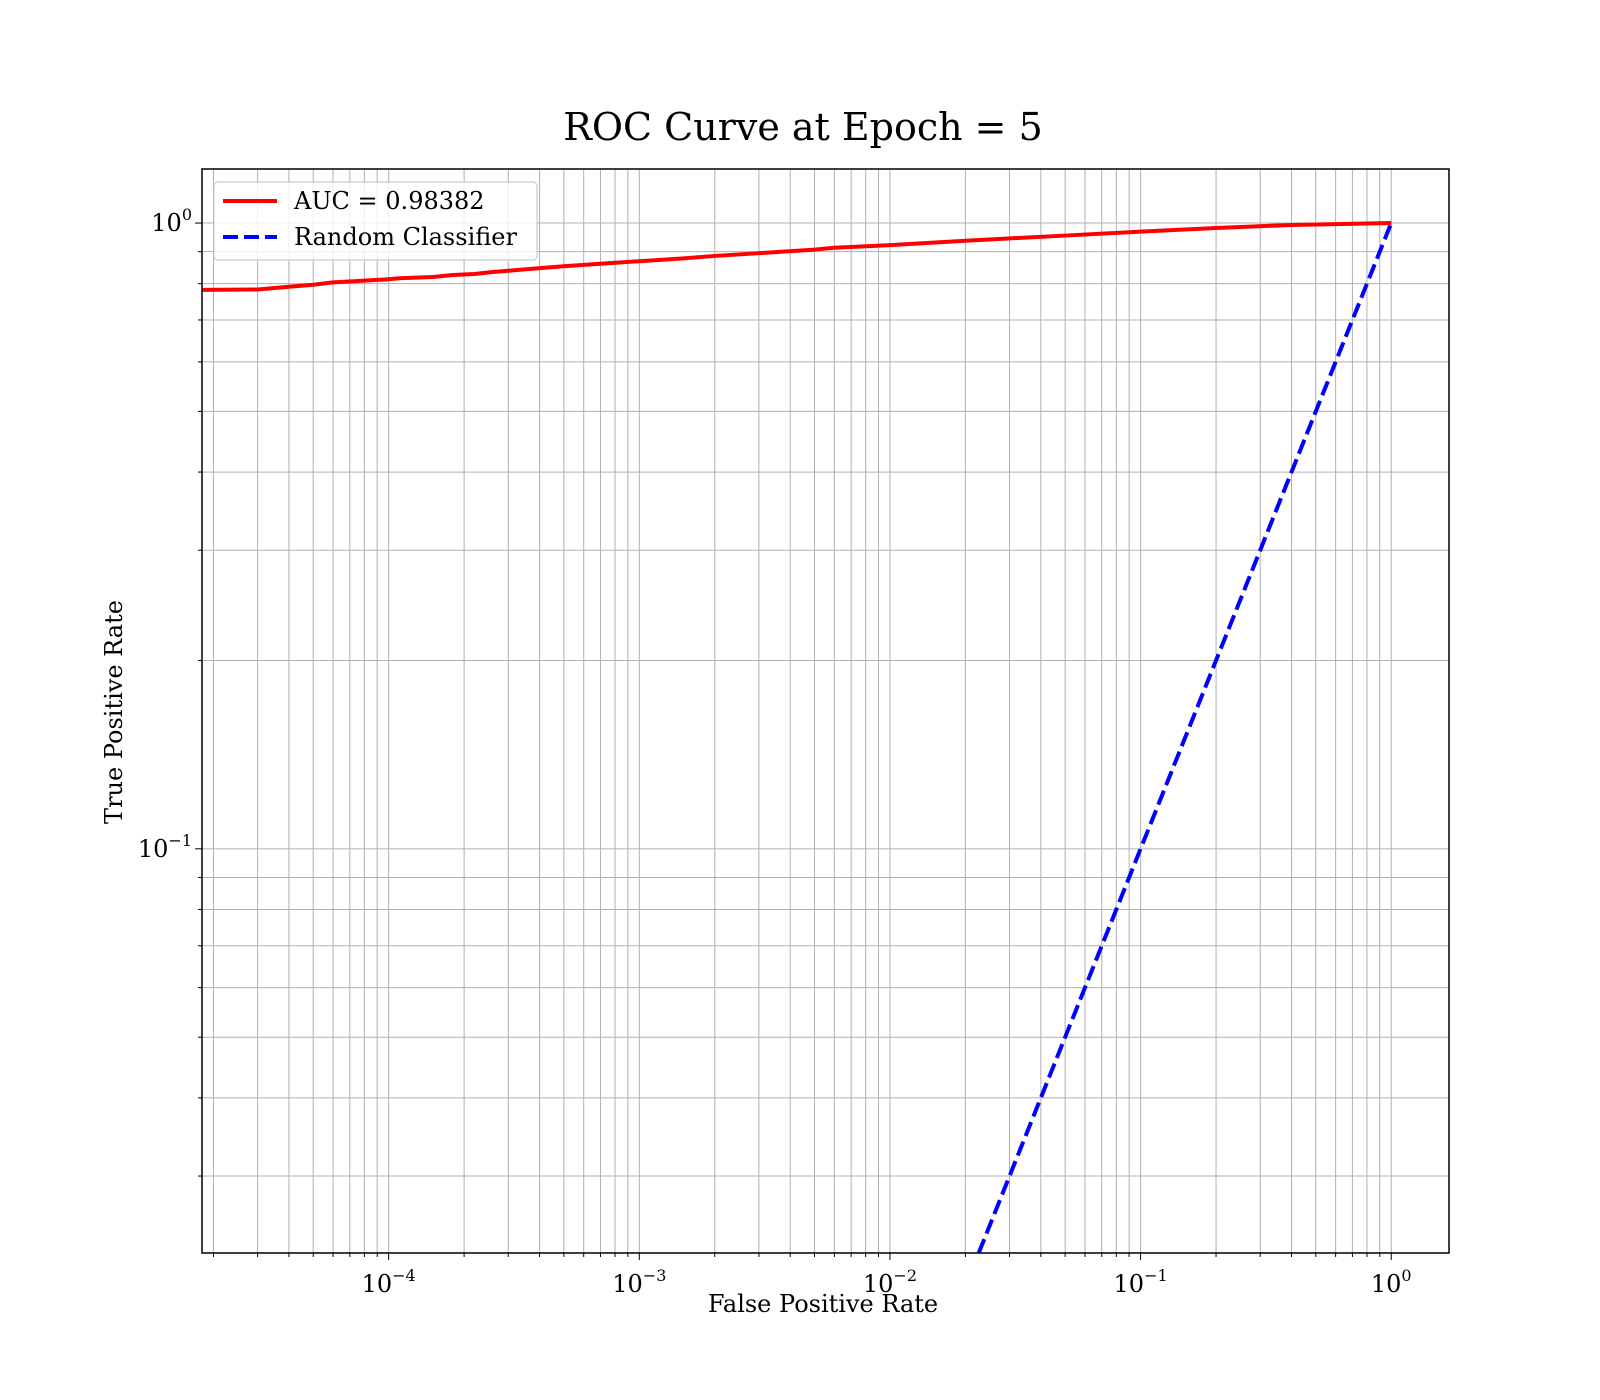 The image size is (1600, 1400). What do you see at coordinates (114, 712) in the screenshot?
I see `y-axis-label: True Positive Rate` at bounding box center [114, 712].